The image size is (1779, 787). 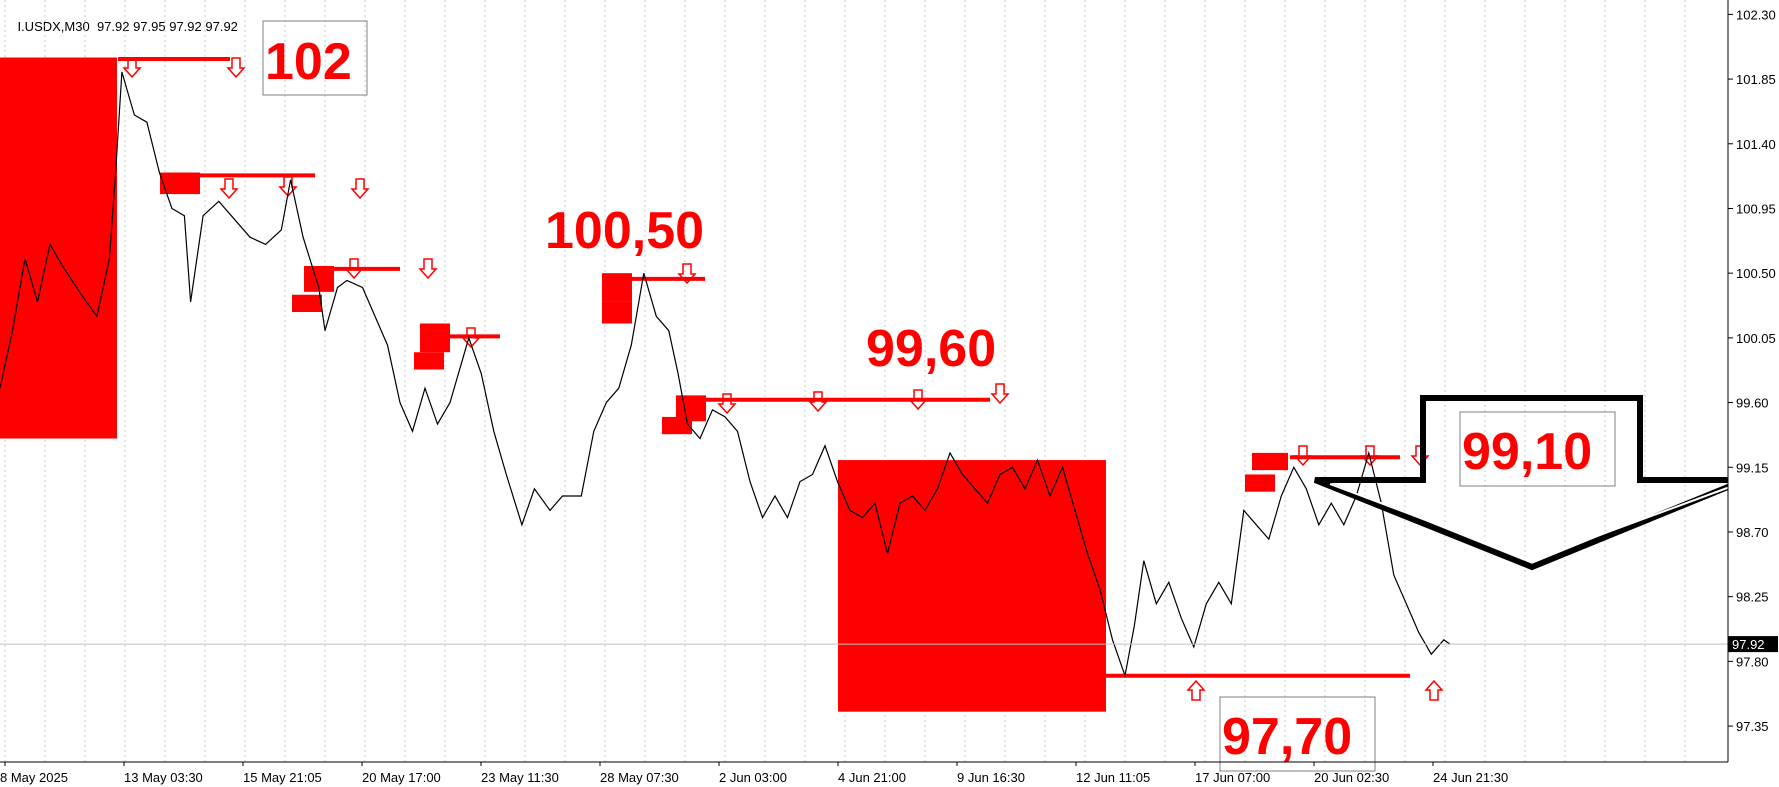 What do you see at coordinates (282, 777) in the screenshot?
I see `x-tick-label: 15 May 21:05` at bounding box center [282, 777].